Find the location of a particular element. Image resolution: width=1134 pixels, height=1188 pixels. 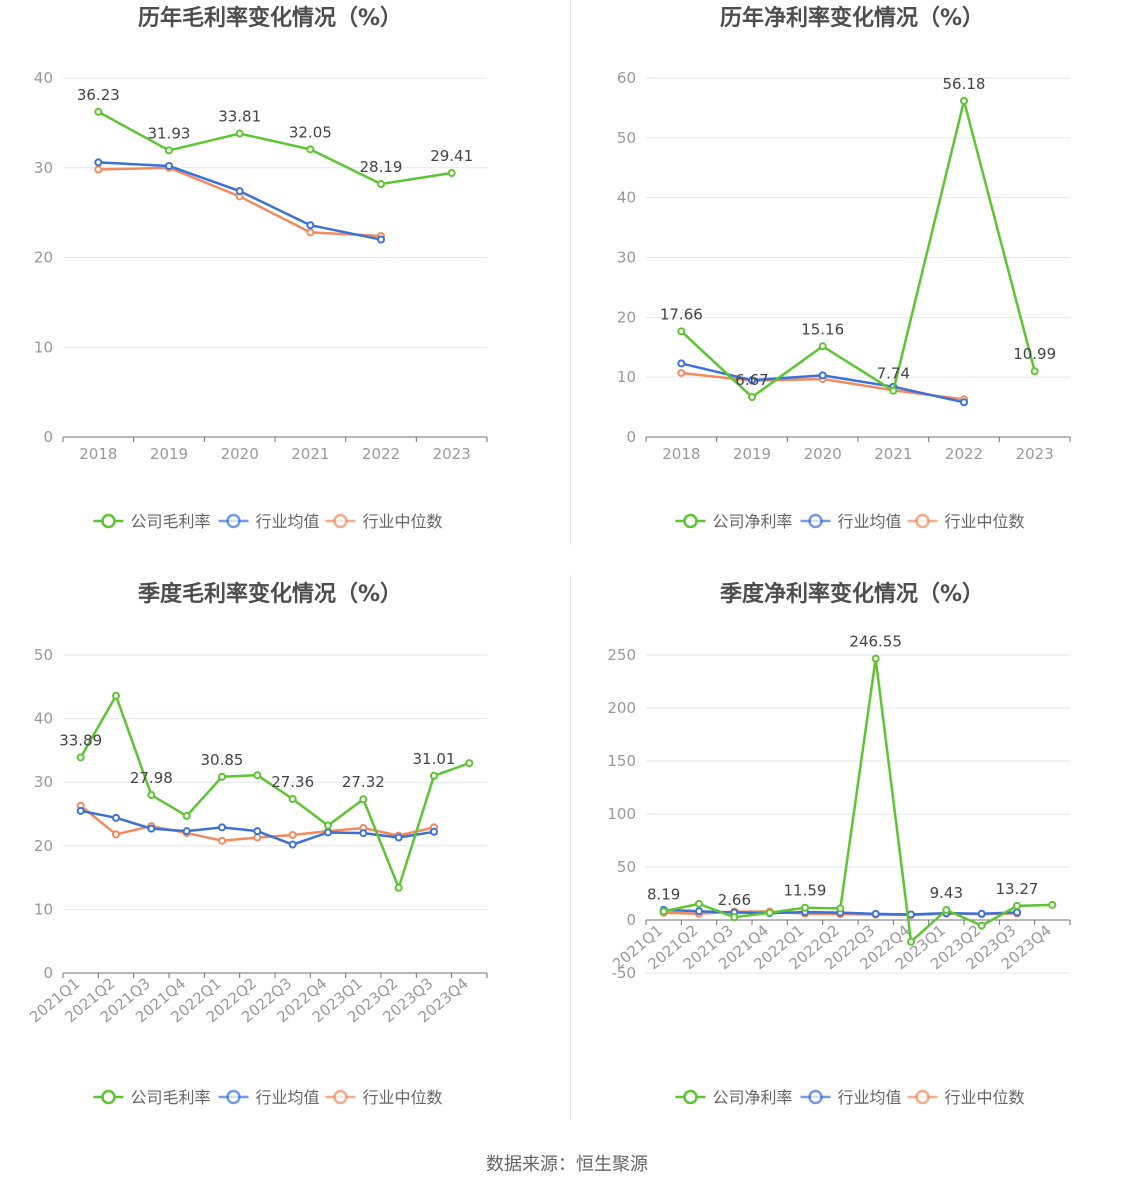

data-label: 11.59 is located at coordinates (805, 891).